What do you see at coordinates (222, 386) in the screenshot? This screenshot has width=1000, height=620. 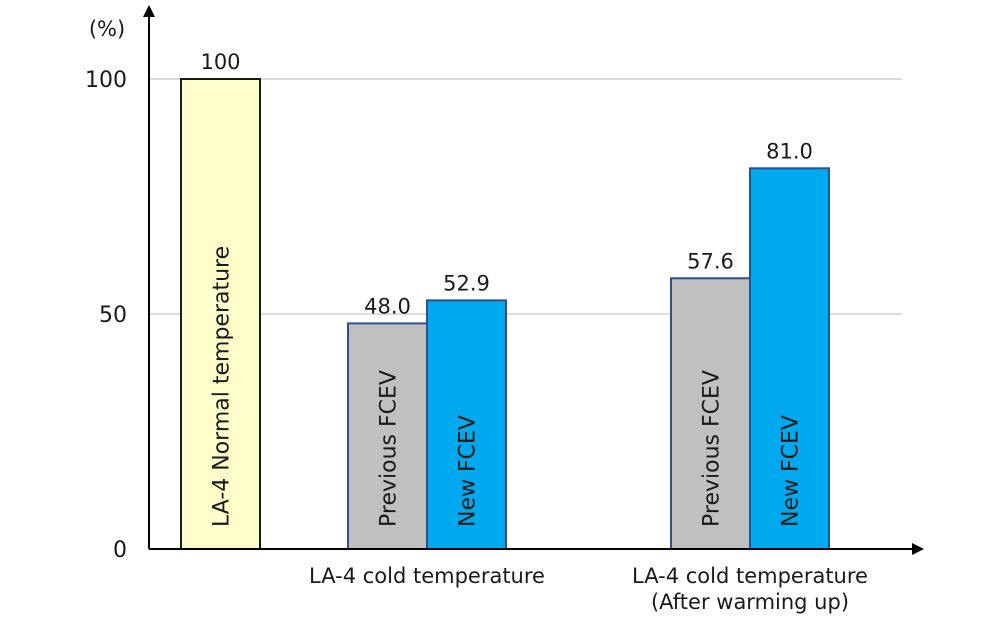 I see `bar-series-label: LA-4 Normal temperature` at bounding box center [222, 386].